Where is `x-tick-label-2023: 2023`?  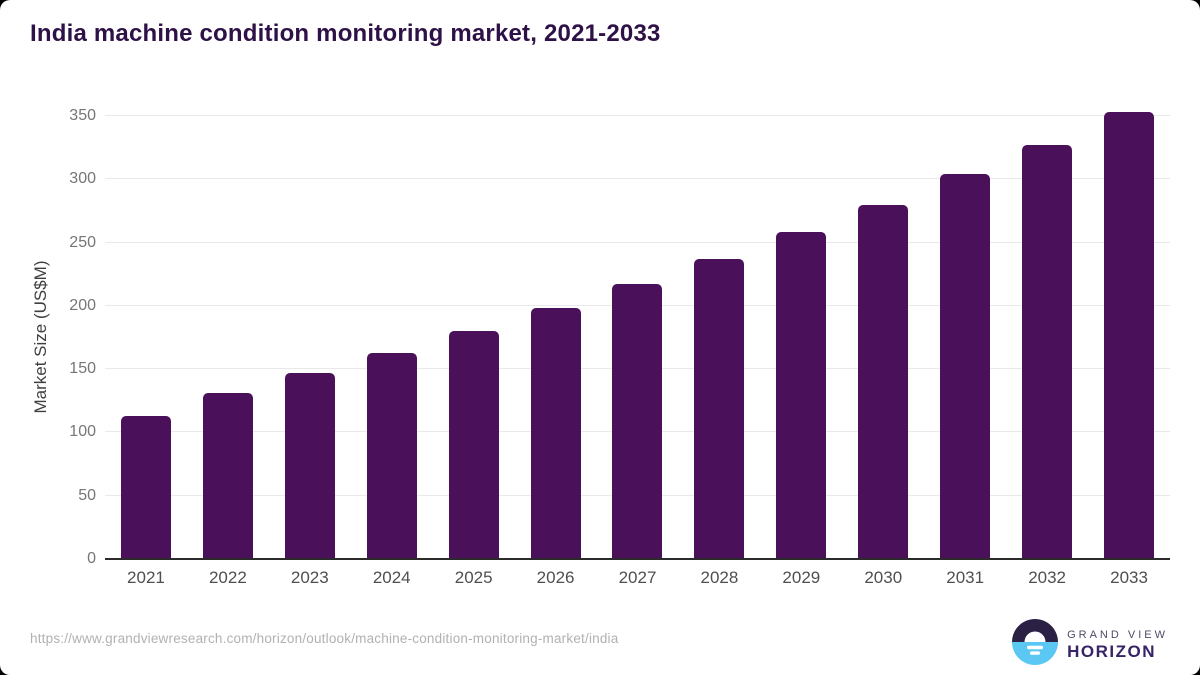
x-tick-label-2023: 2023 is located at coordinates (309, 577).